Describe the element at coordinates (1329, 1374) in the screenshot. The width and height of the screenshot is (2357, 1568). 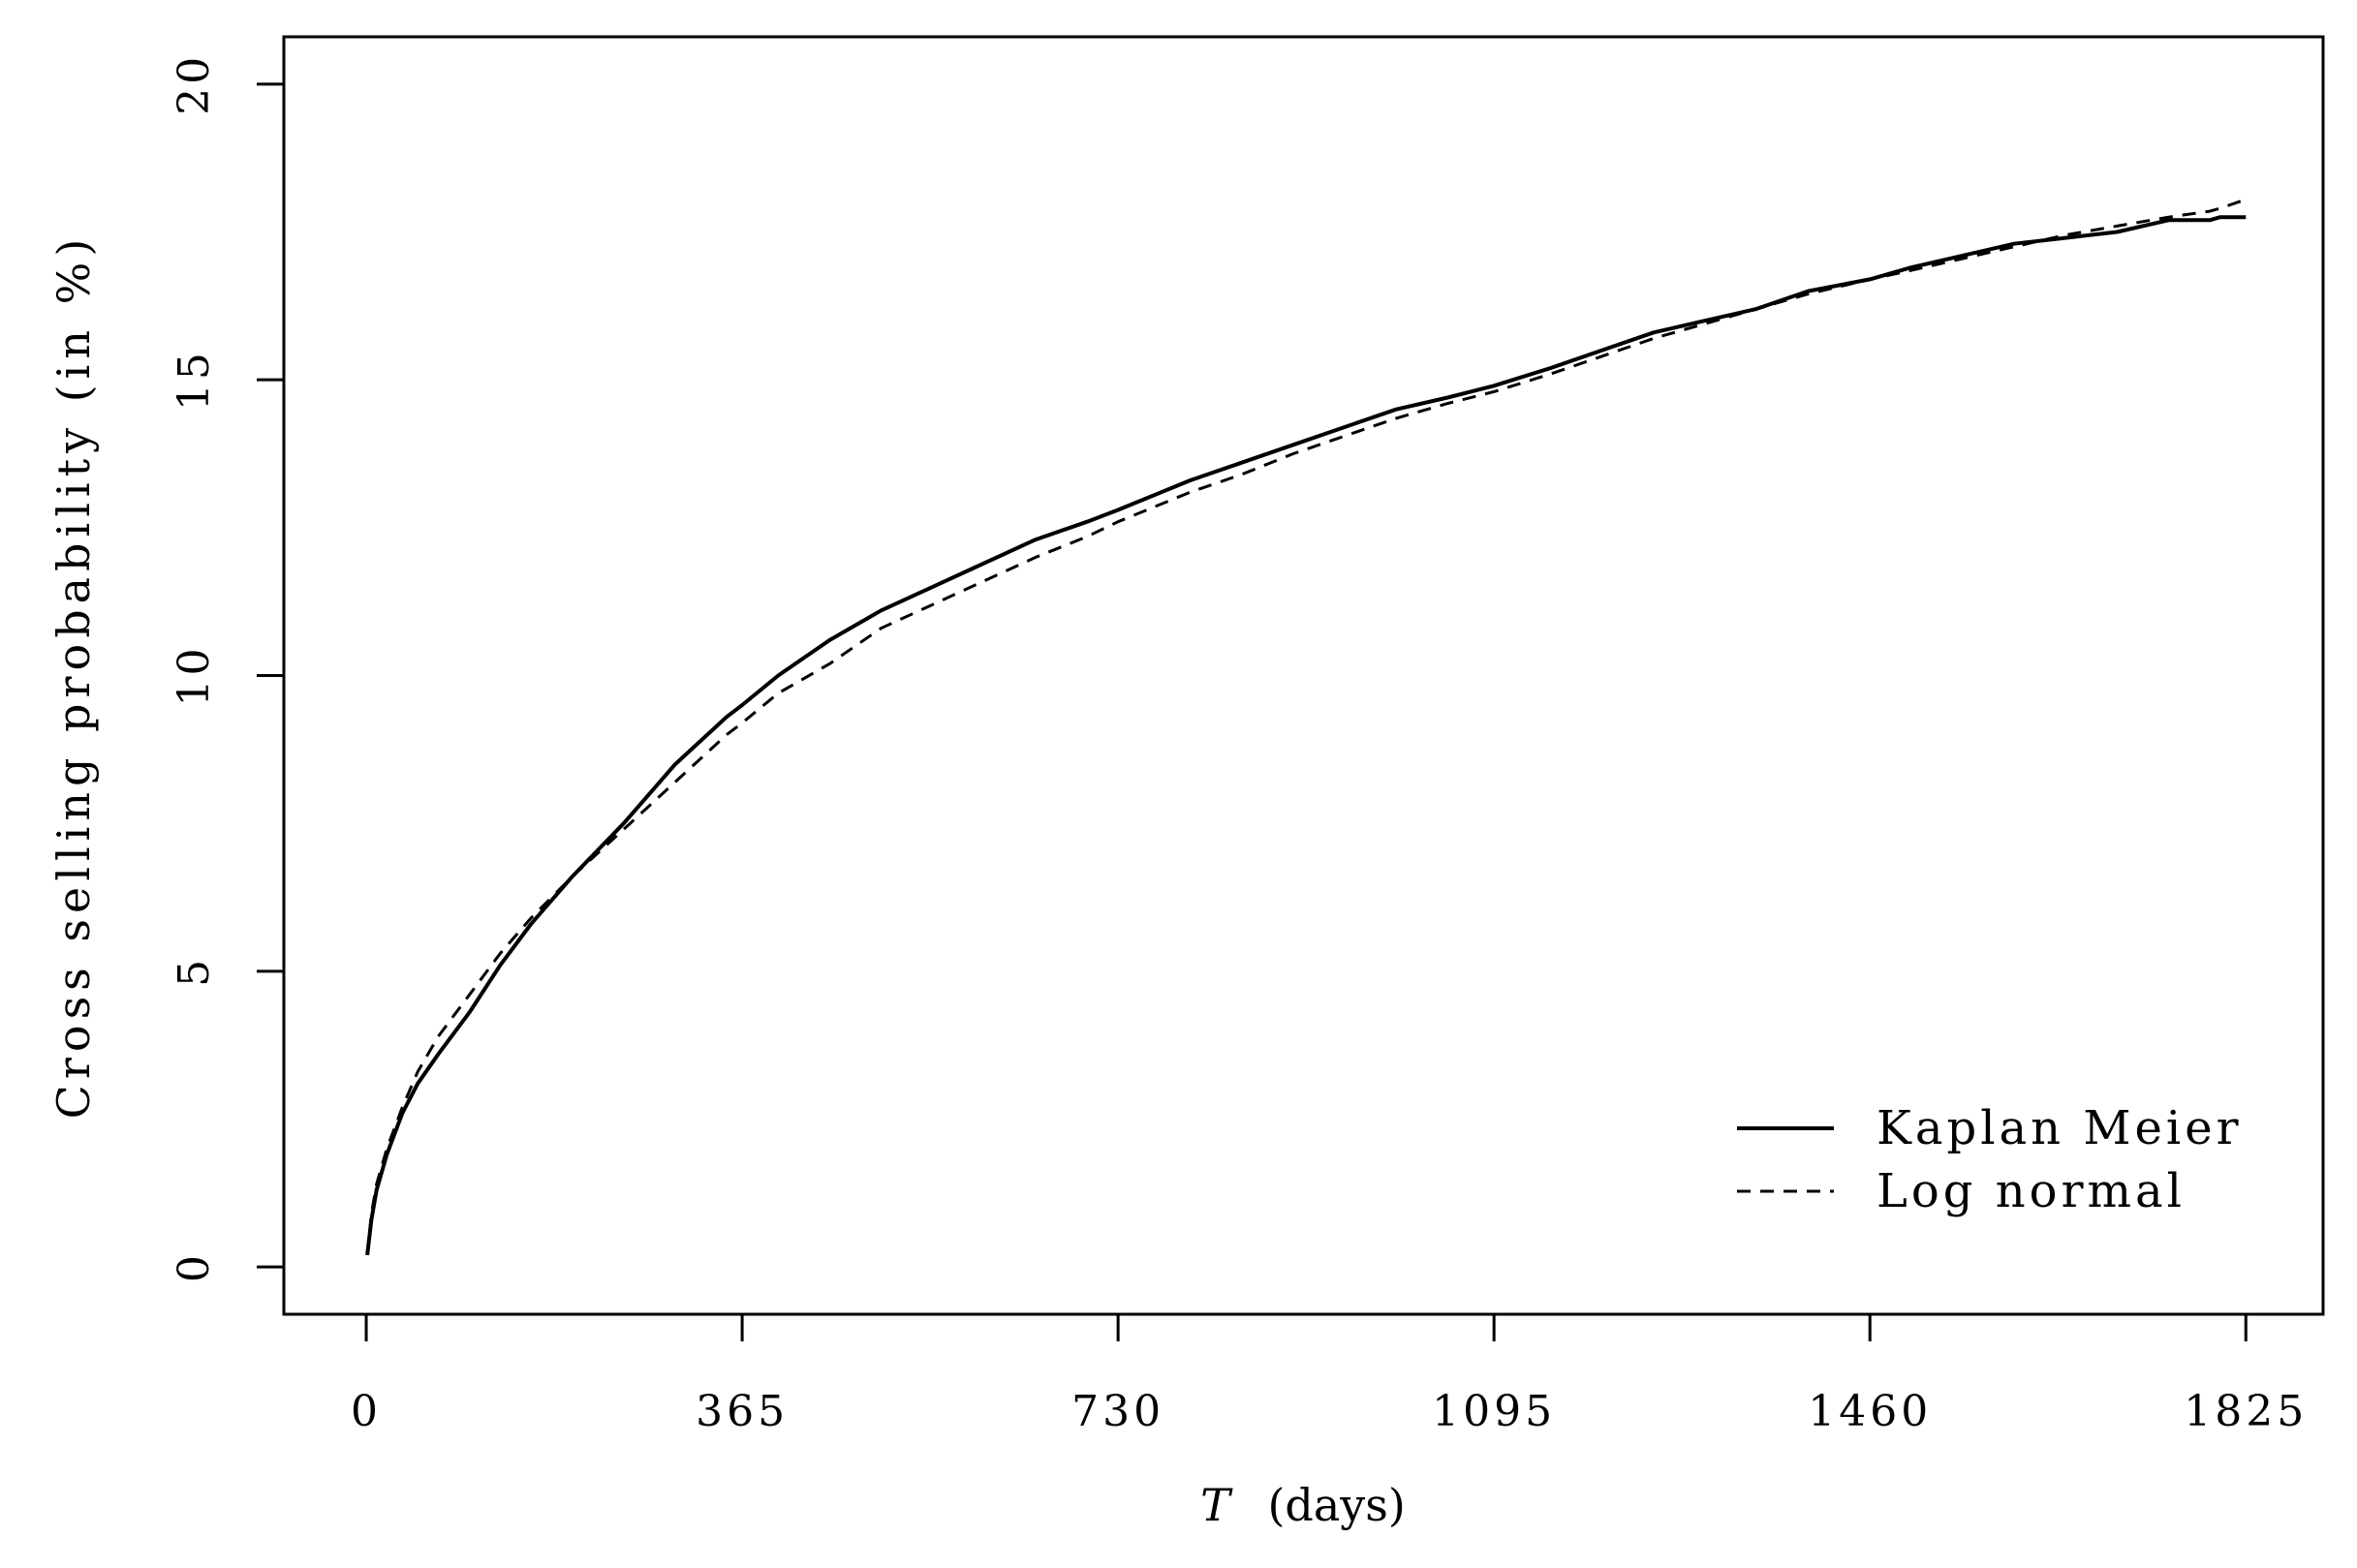
I see `x-axis: 0 365 730 1095 1460 1825` at that location.